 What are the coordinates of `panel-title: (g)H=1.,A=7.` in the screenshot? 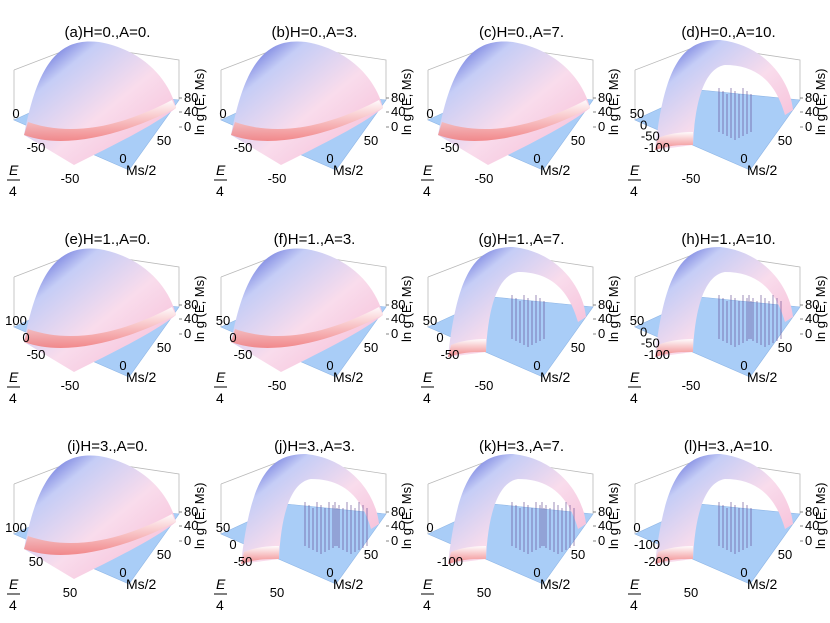 It's located at (521, 239).